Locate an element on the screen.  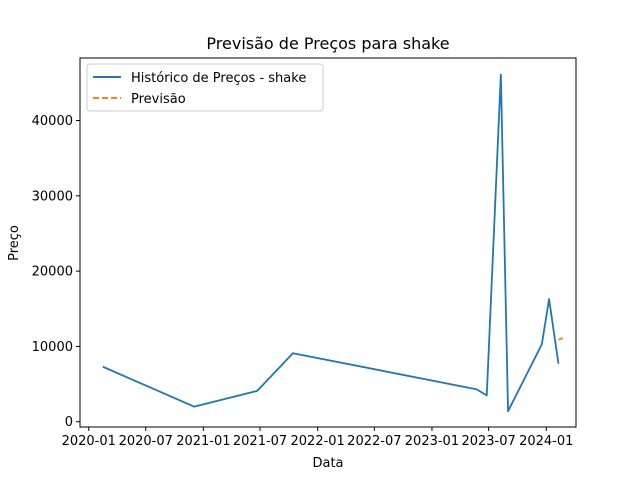
legend-label-previsao: Previsão is located at coordinates (158, 99).